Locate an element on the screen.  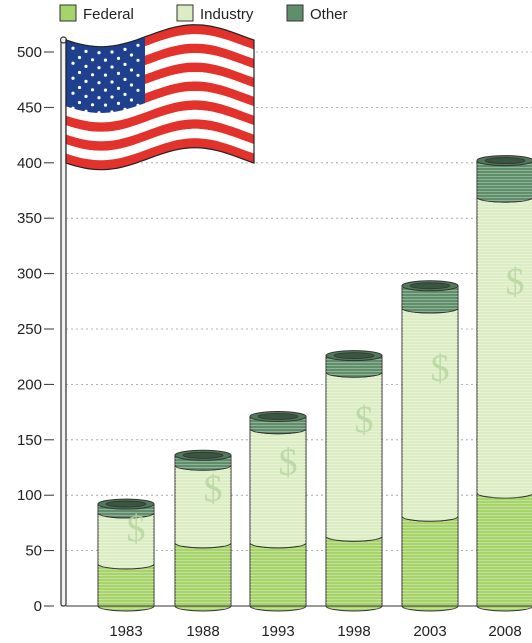
legend-label: Other is located at coordinates (329, 14).